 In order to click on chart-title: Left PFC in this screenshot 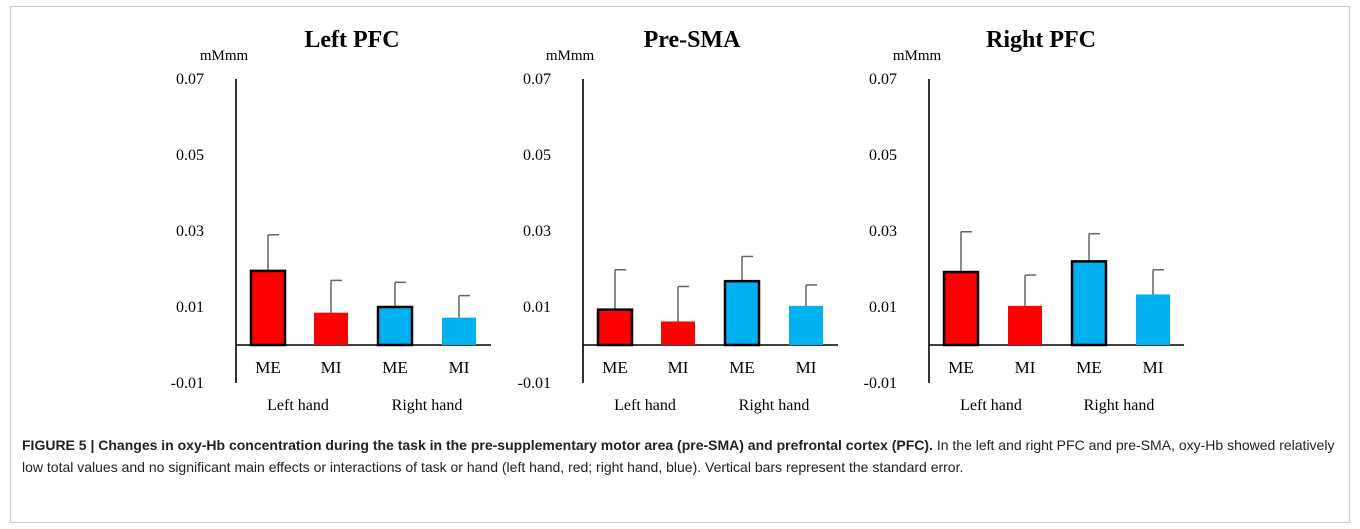, I will do `click(351, 40)`.